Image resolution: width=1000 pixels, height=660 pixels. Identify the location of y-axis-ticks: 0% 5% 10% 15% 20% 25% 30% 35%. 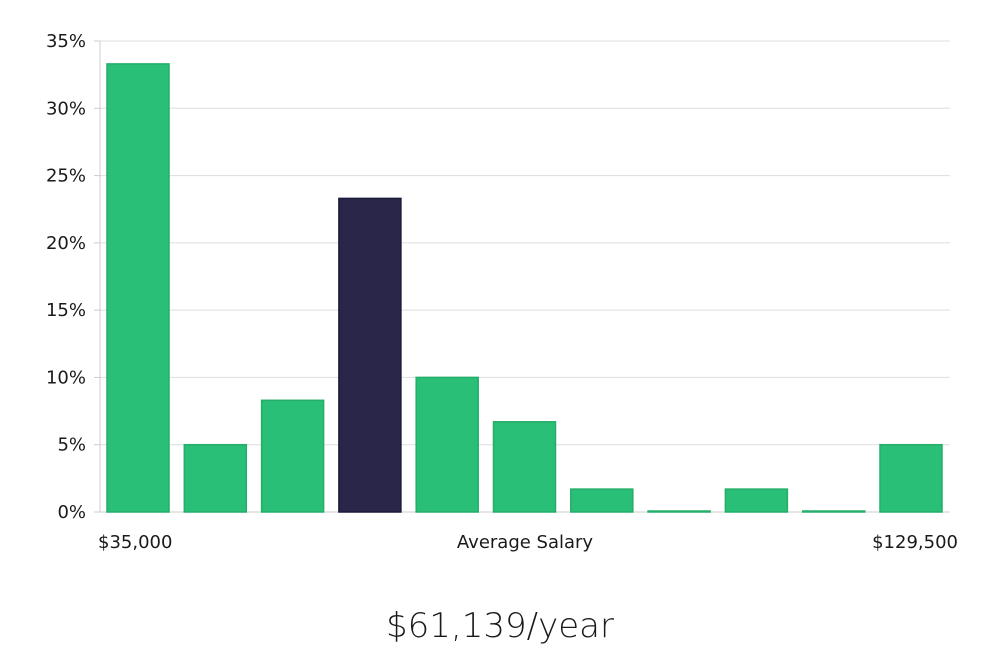
(73, 277).